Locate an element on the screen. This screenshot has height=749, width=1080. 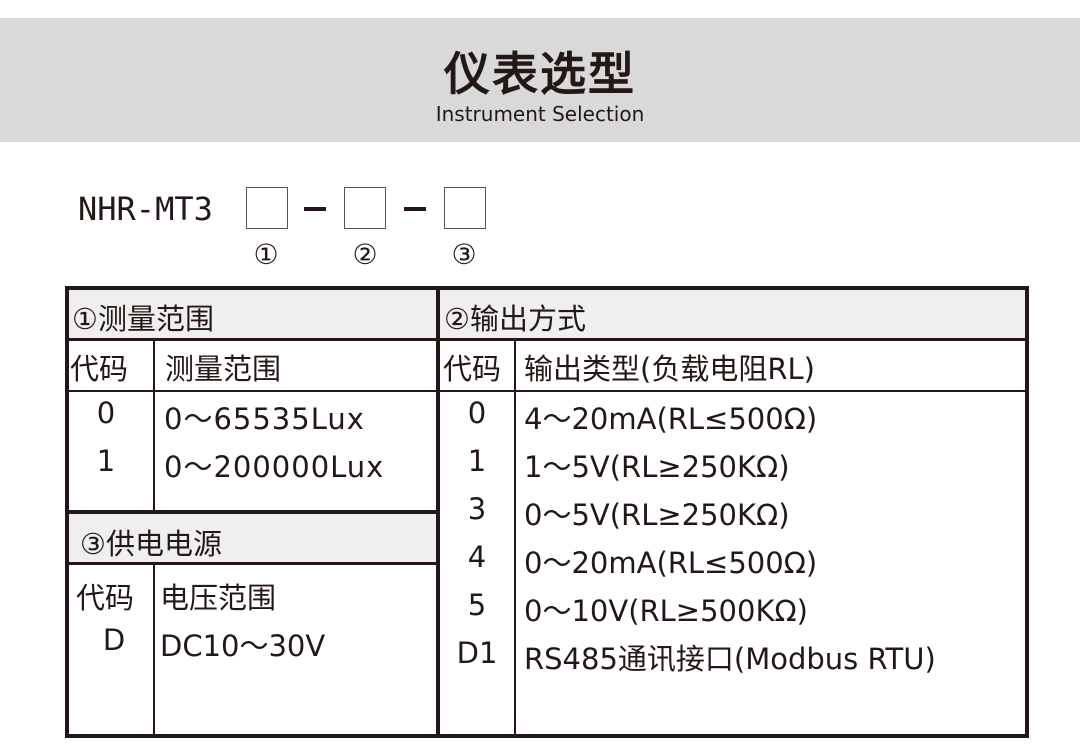
output-col-value: 输出类型(负载电阻RL) is located at coordinates (669, 369).